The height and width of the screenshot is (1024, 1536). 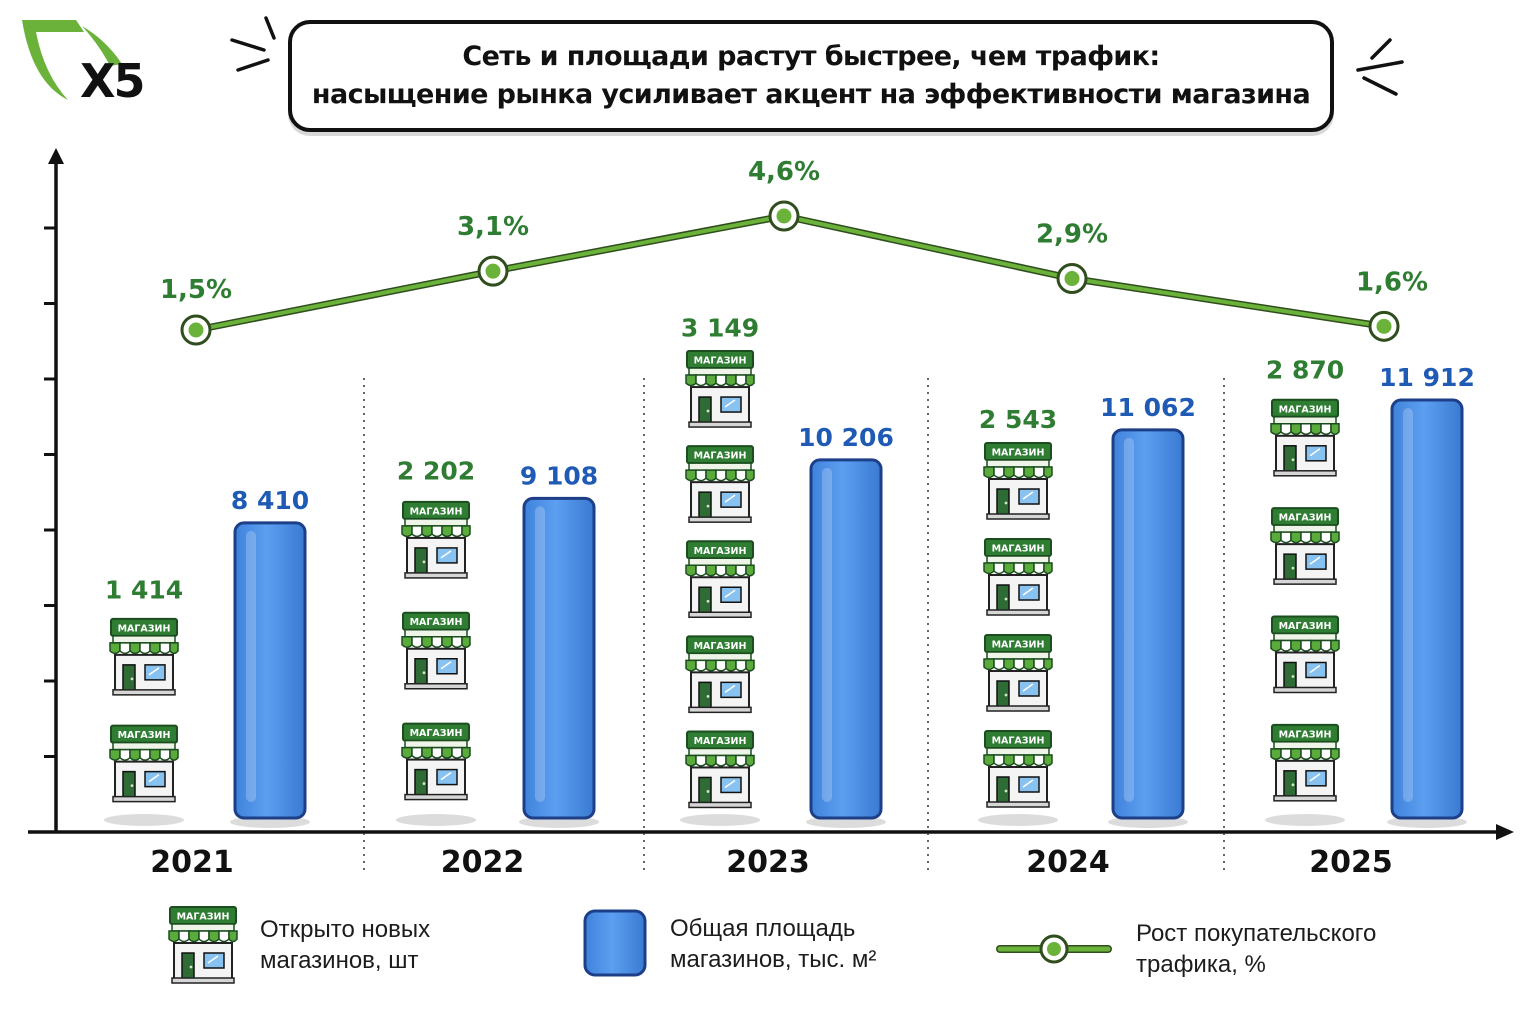 What do you see at coordinates (1068, 862) in the screenshot?
I see `x-tick-label: 2024` at bounding box center [1068, 862].